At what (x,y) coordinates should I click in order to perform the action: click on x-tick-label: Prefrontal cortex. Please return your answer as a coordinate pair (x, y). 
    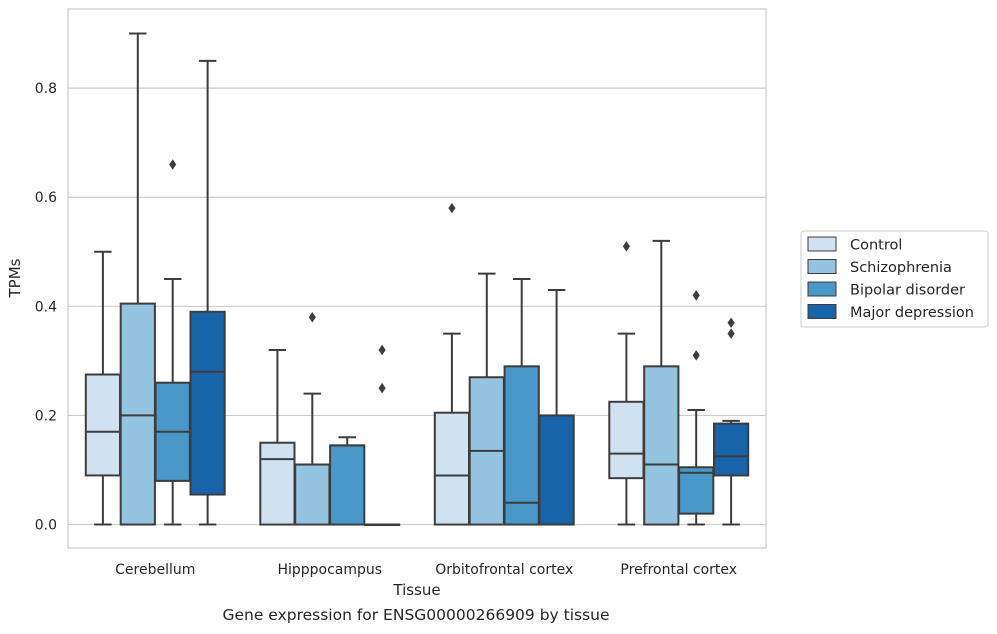
    Looking at the image, I should click on (678, 570).